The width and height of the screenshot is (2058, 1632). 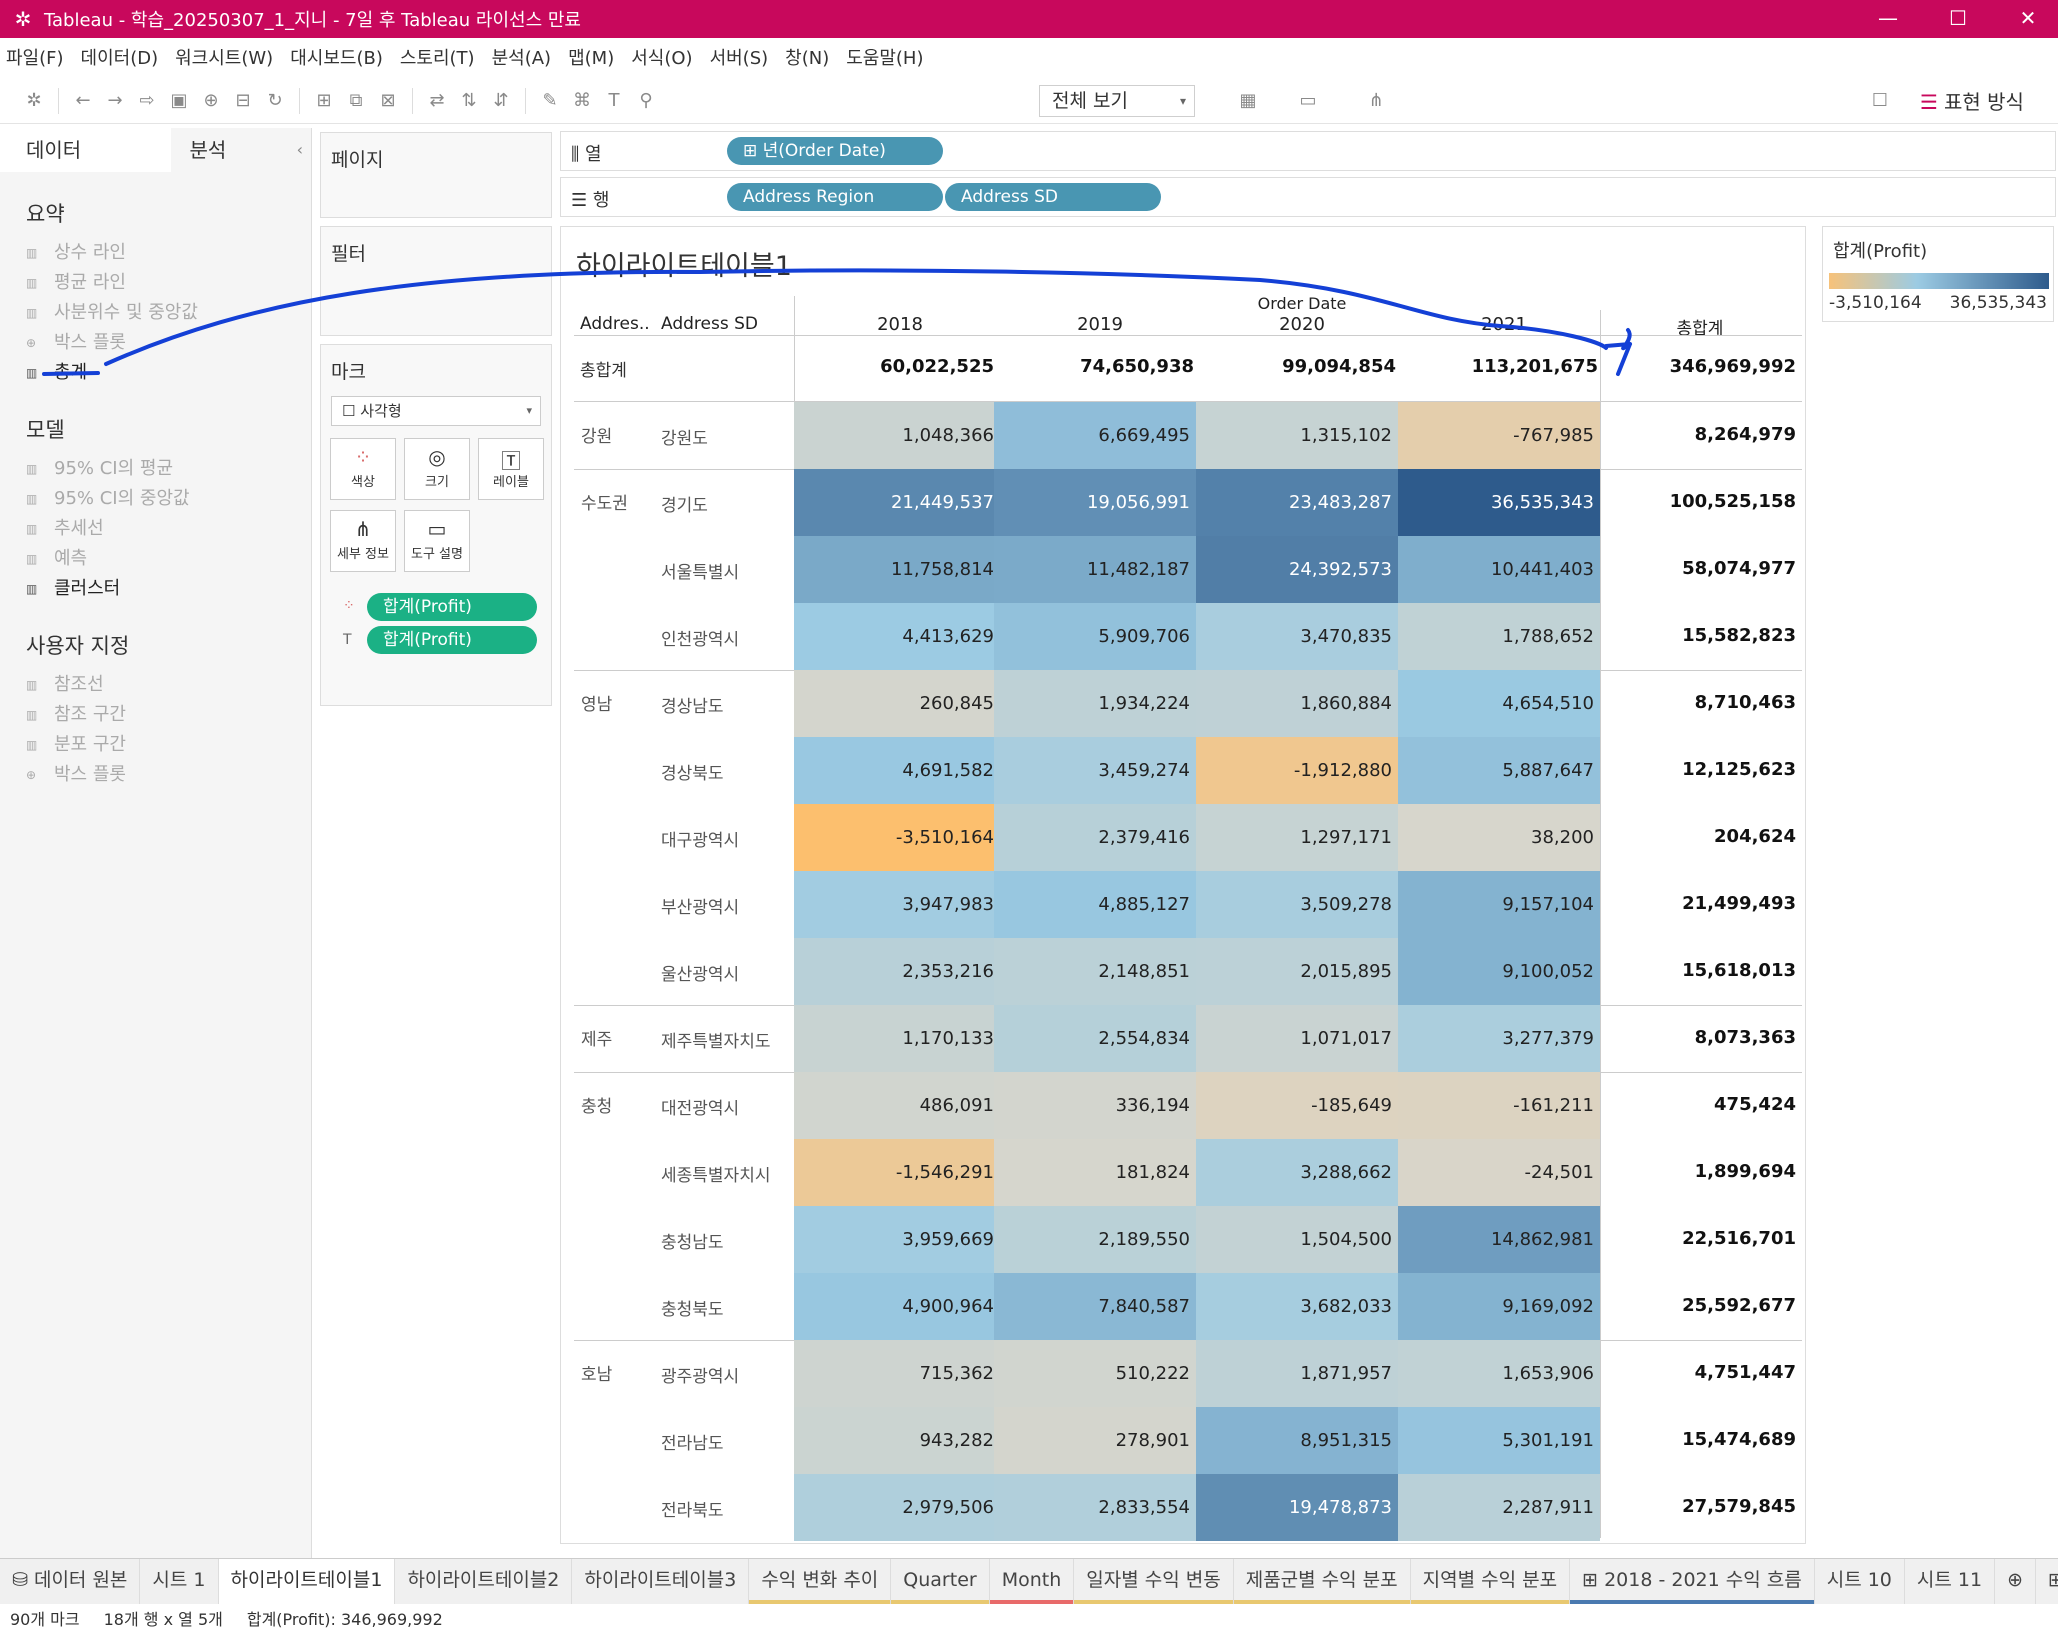 I want to click on tab-analysis: 분석 ‹, so click(x=241, y=150).